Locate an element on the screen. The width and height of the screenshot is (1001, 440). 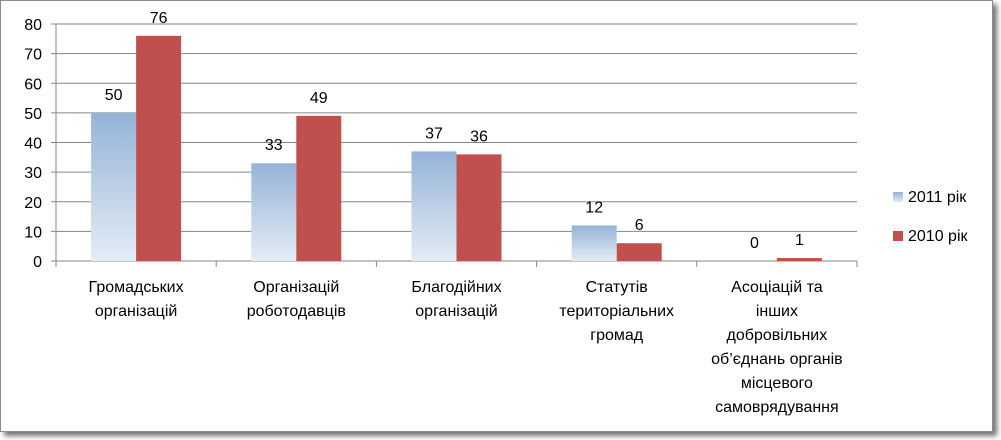
category-label: Громадських is located at coordinates (136, 287).